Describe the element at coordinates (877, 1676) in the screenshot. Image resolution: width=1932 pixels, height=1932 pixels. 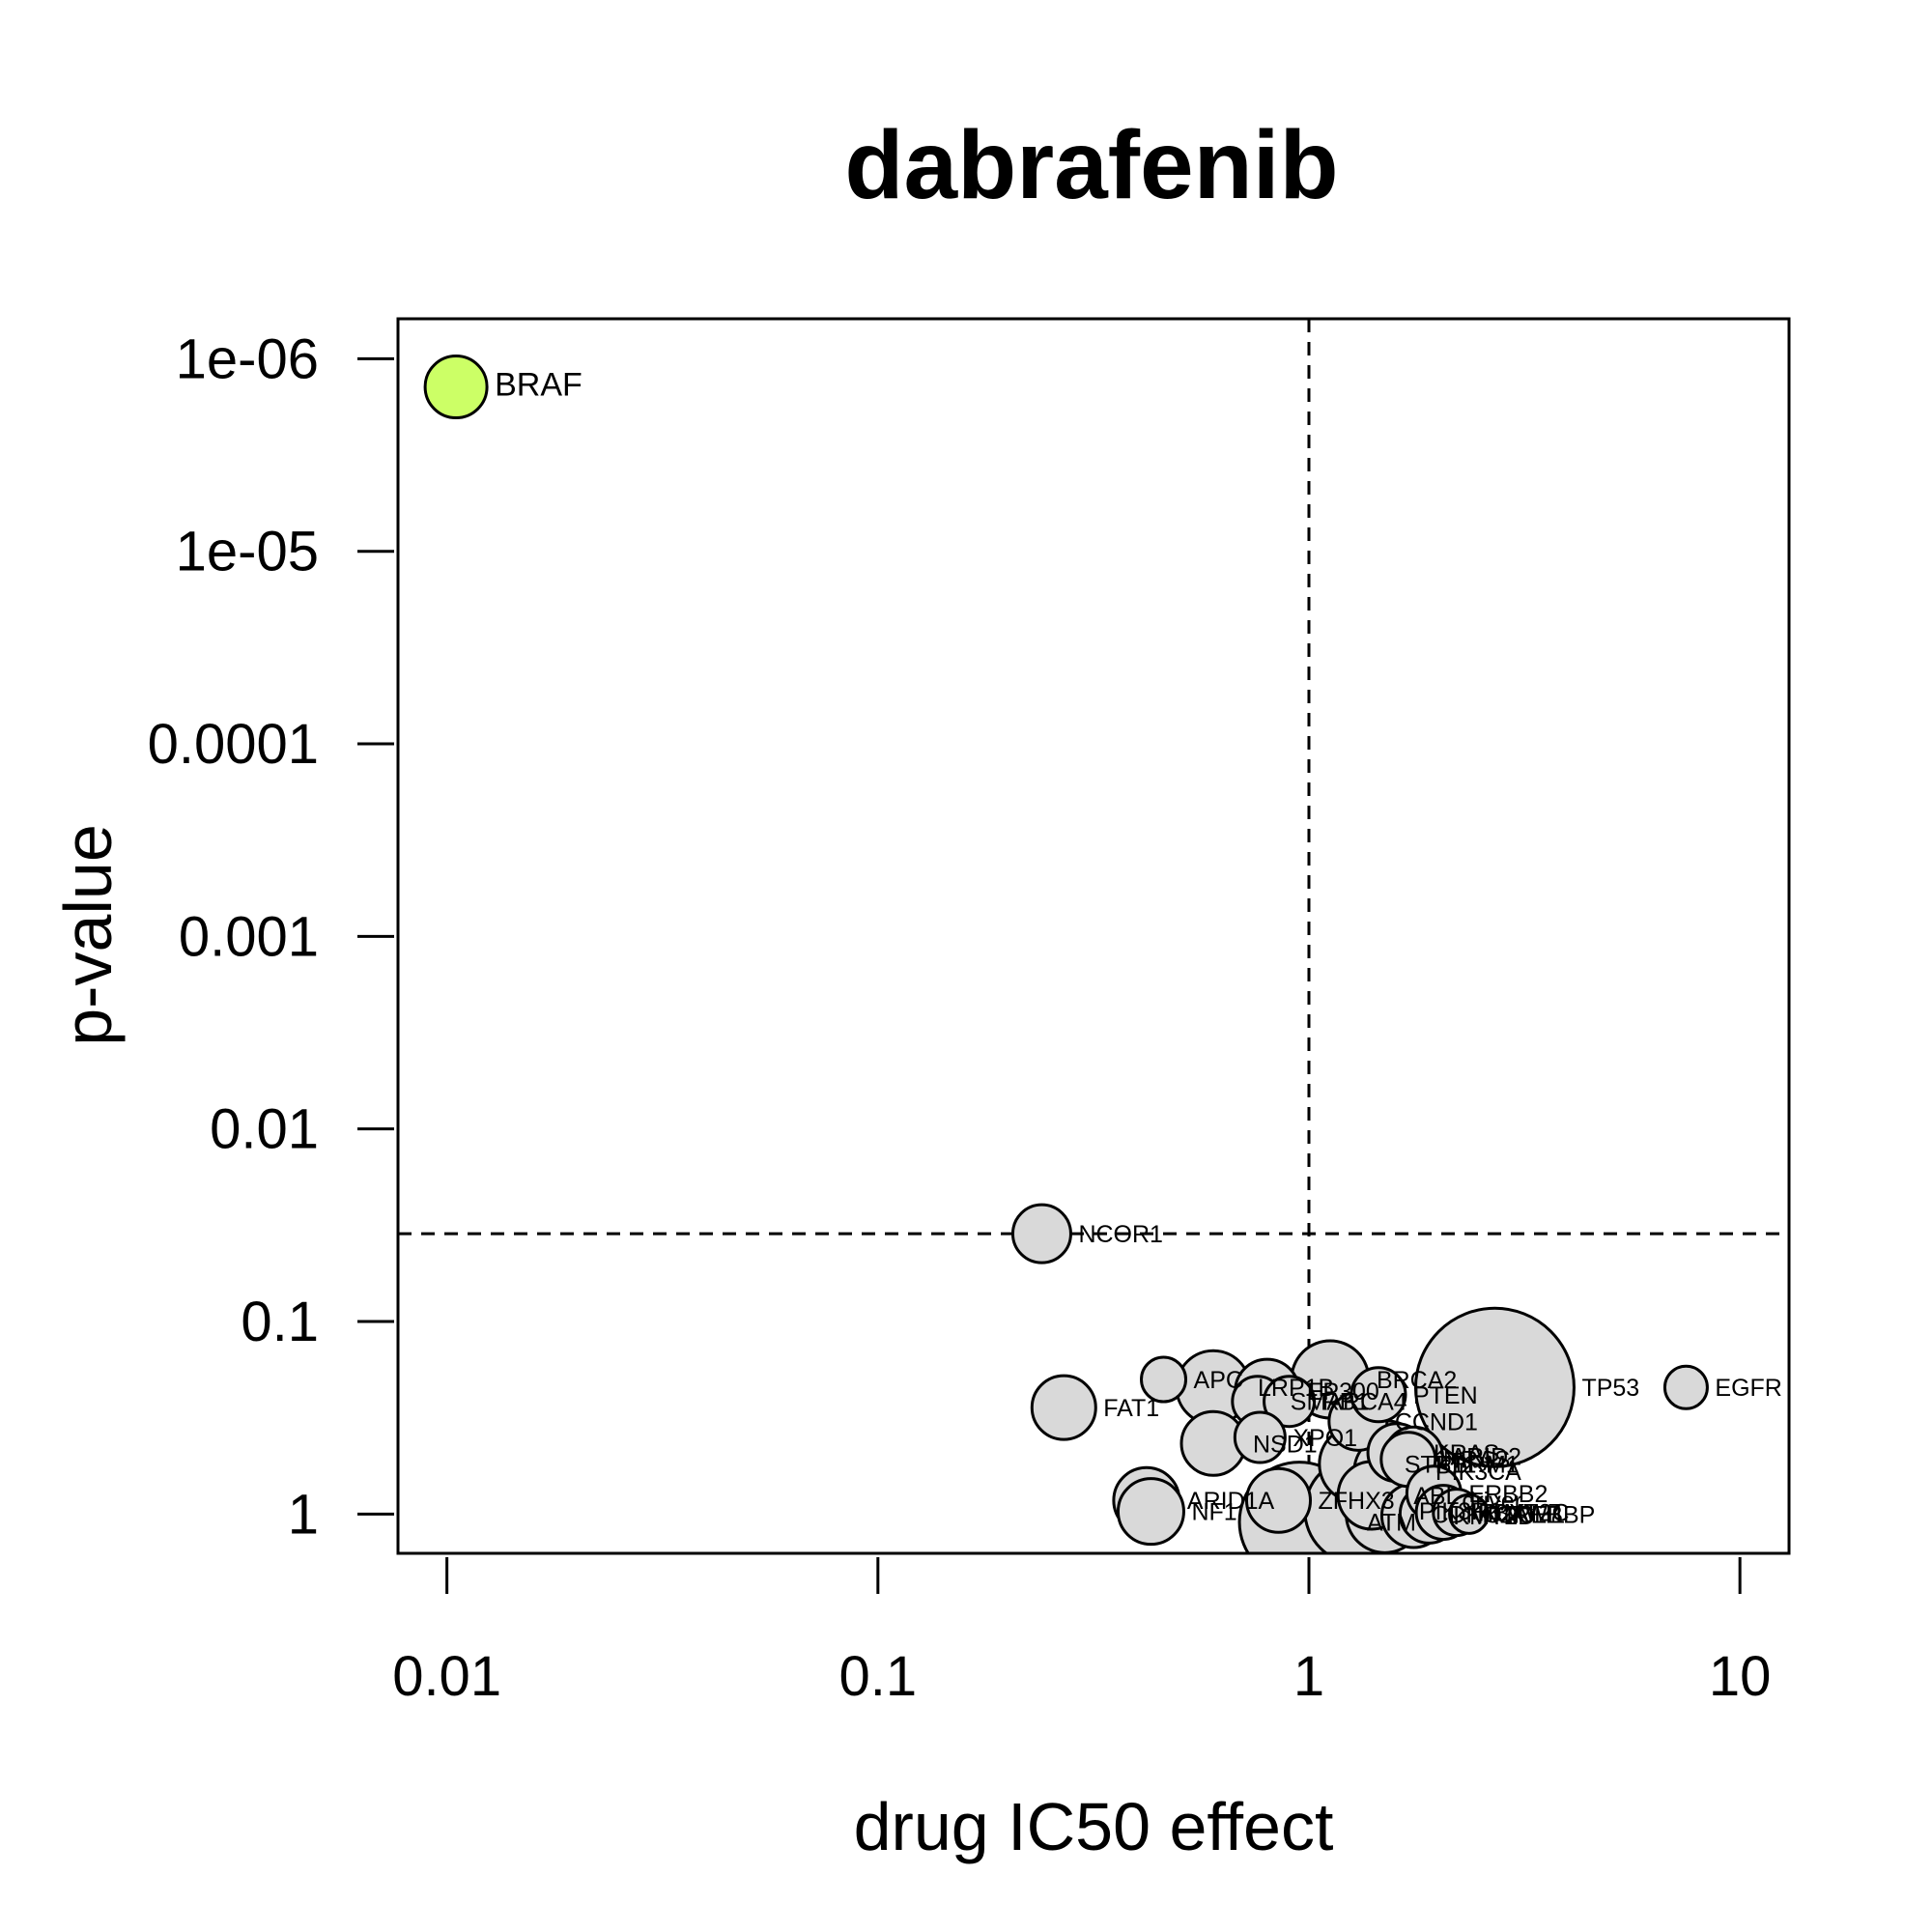
I see `x-tick-label: 0.1` at that location.